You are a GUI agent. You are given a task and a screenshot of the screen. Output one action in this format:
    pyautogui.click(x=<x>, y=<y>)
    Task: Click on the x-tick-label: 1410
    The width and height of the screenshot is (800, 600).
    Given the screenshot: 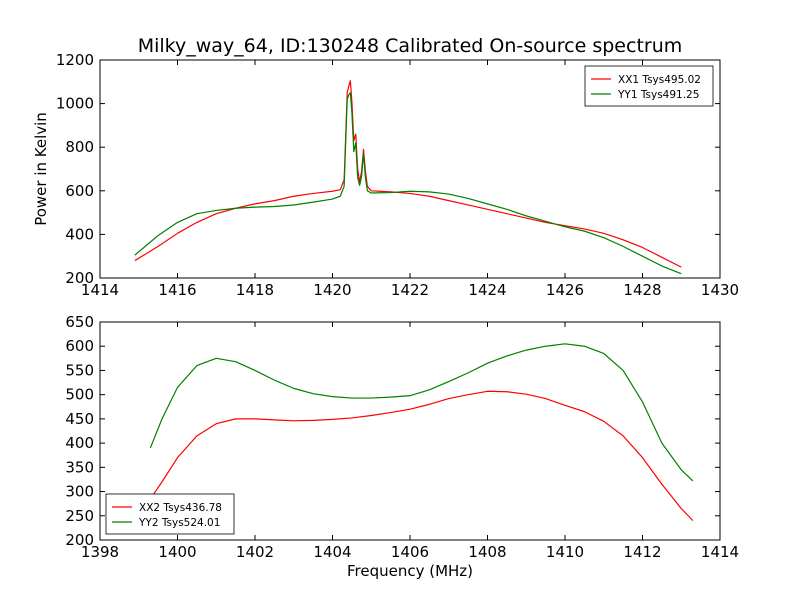 What is the action you would take?
    pyautogui.click(x=565, y=552)
    